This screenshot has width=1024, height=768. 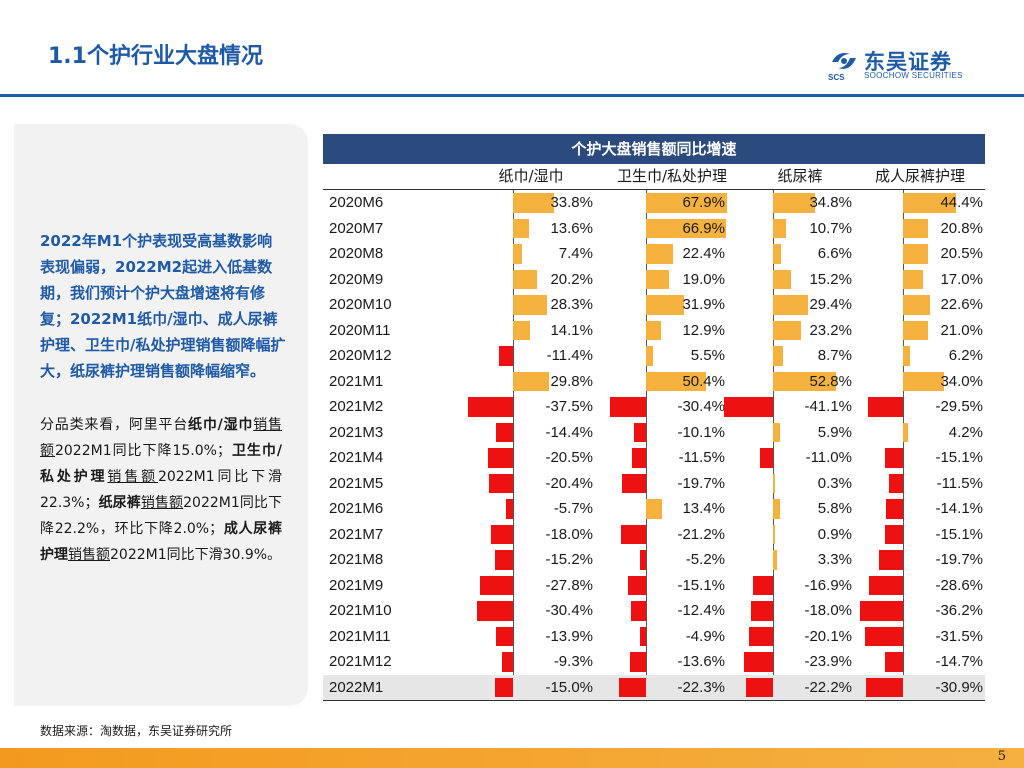 What do you see at coordinates (569, 636) in the screenshot?
I see `value-tissue: -13.9%` at bounding box center [569, 636].